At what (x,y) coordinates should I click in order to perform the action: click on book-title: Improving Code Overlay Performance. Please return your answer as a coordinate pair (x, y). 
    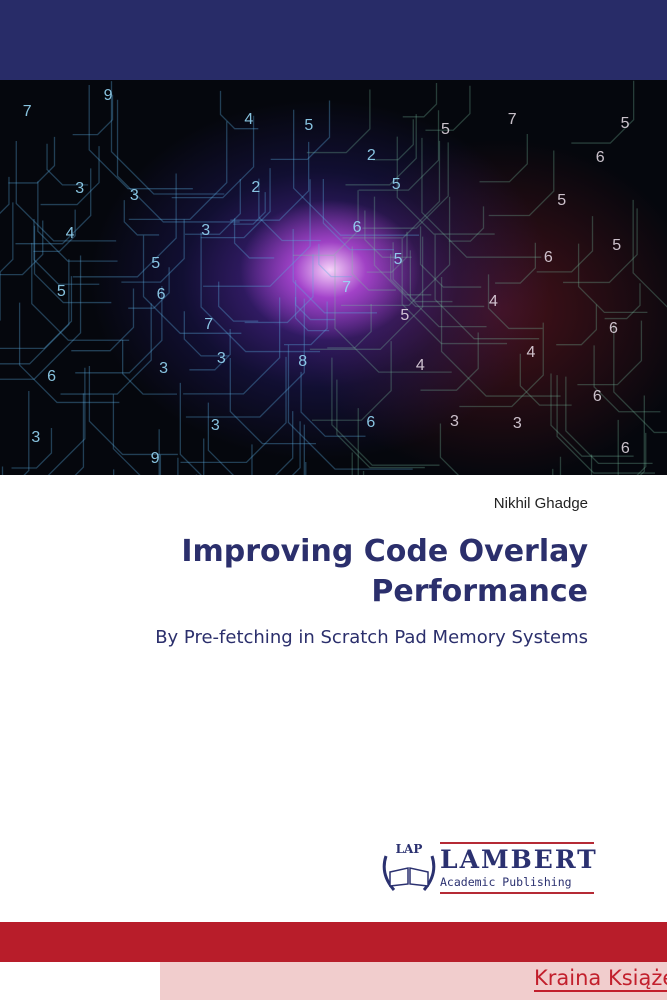
    Looking at the image, I should click on (384, 571).